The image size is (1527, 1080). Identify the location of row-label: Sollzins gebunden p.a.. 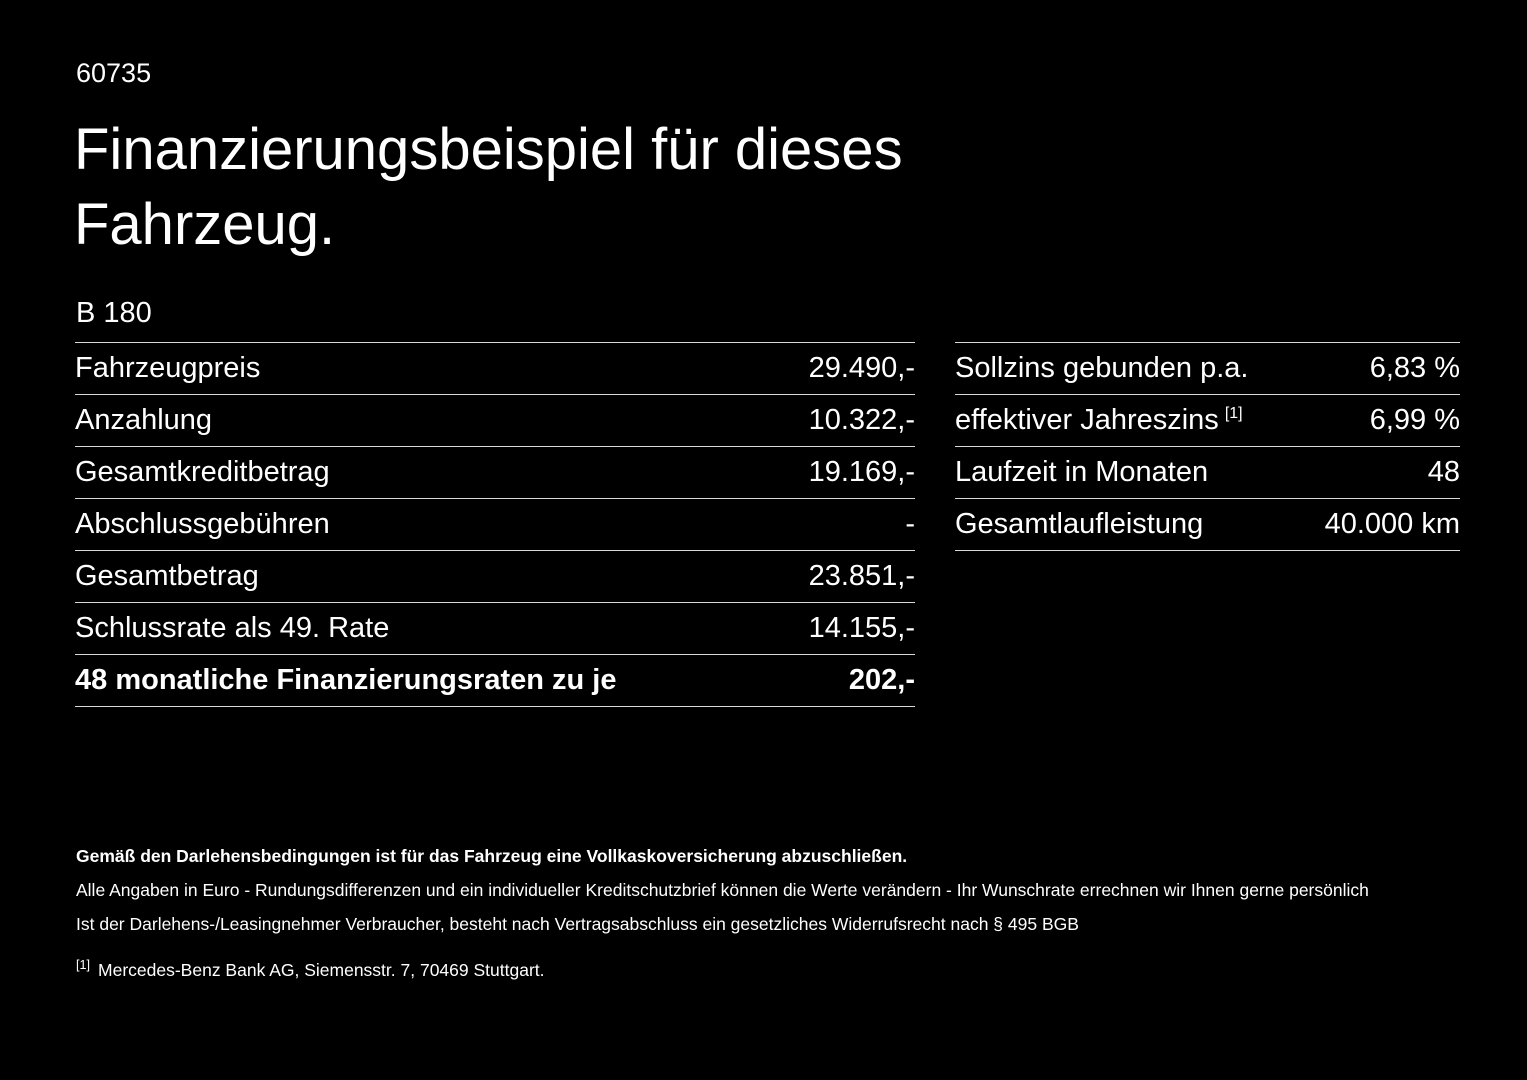
(1102, 368).